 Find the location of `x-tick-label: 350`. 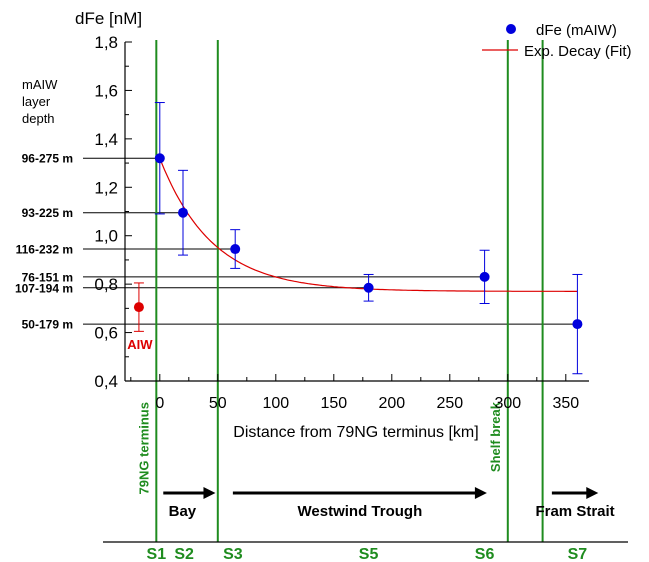

x-tick-label: 350 is located at coordinates (565, 403).